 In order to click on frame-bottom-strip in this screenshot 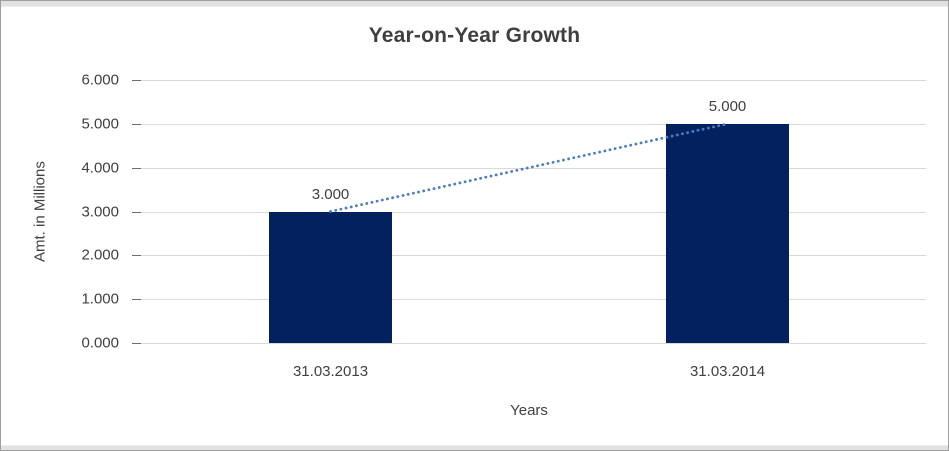, I will do `click(474, 447)`.